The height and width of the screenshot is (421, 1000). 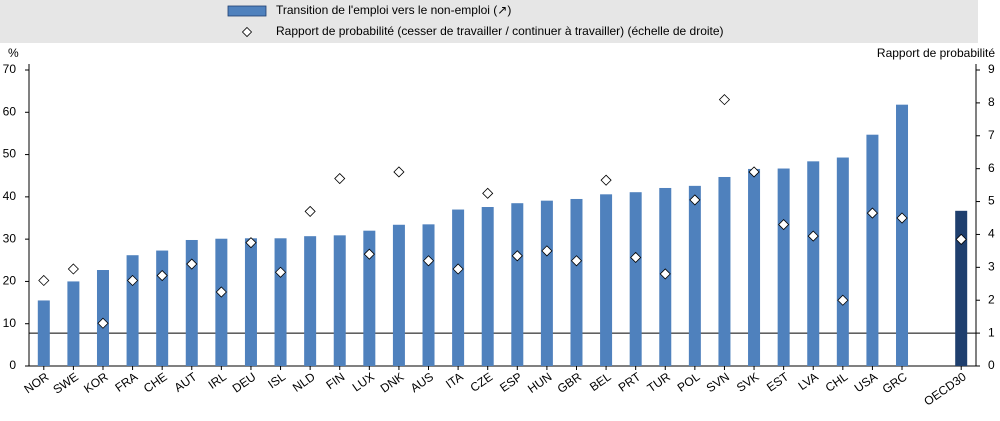 I want to click on x-tick-label: ESP, so click(x=511, y=382).